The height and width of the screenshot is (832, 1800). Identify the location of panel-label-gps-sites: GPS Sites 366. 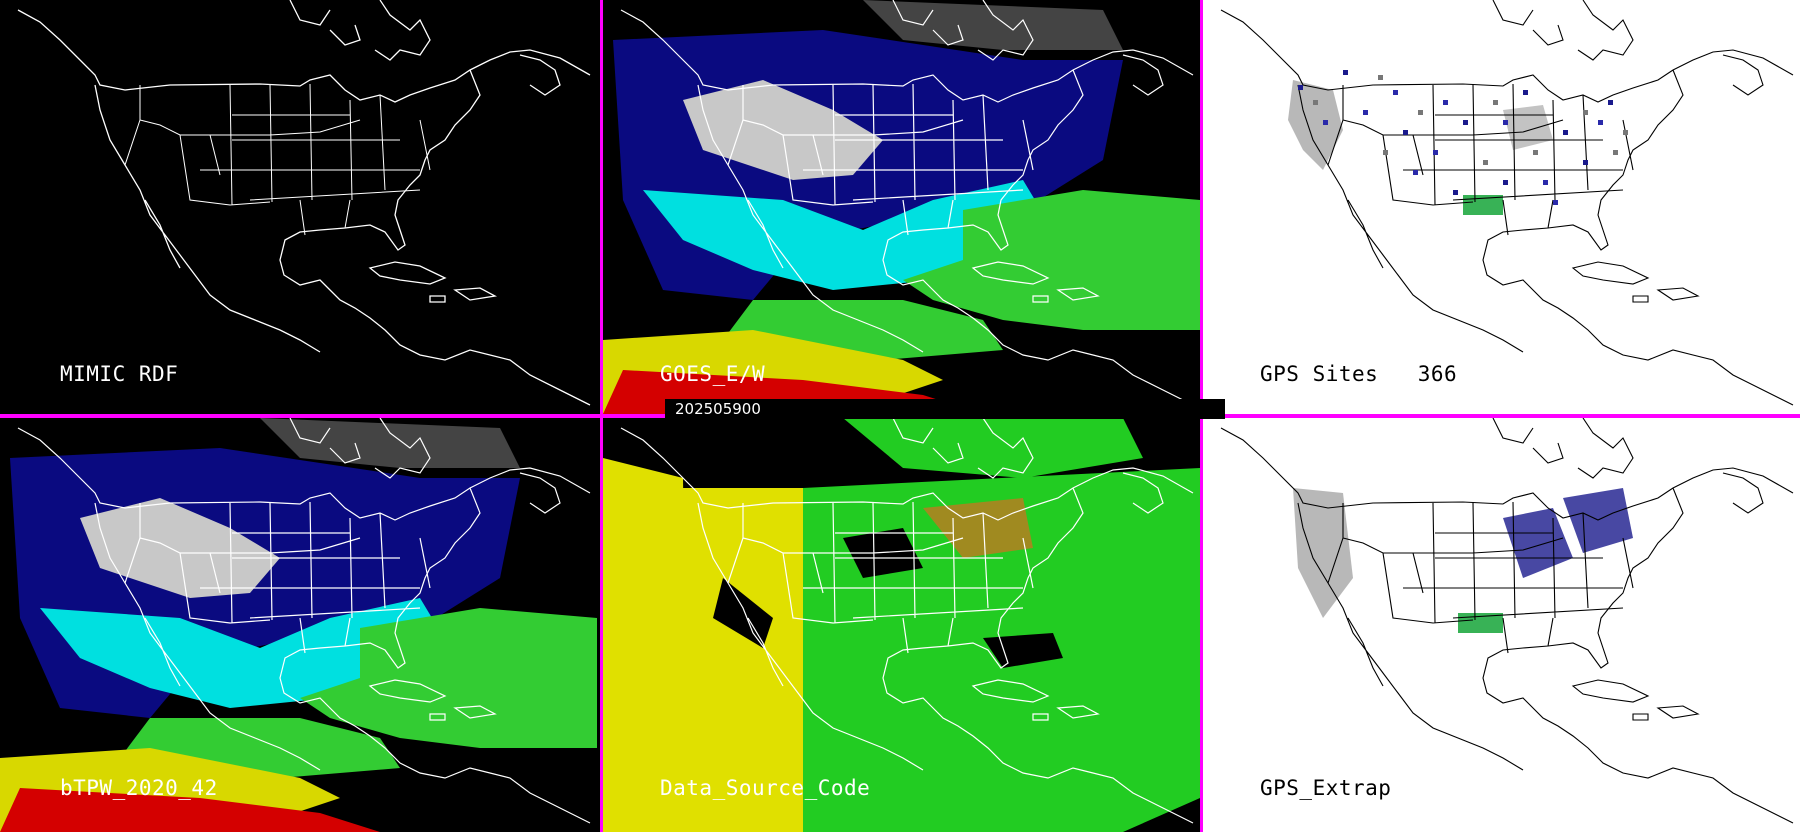
(1359, 374).